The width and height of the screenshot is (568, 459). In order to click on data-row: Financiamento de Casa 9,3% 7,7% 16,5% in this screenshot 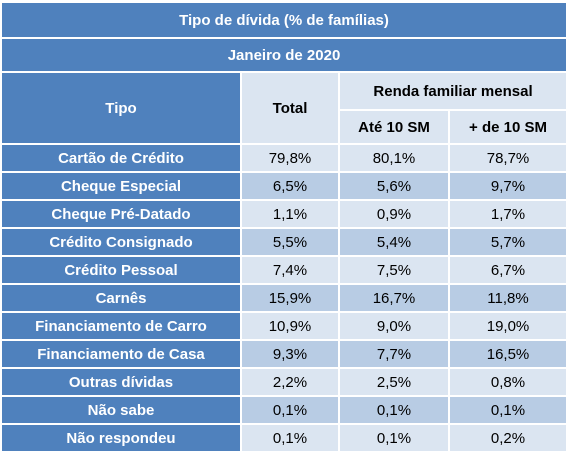, I will do `click(284, 354)`.